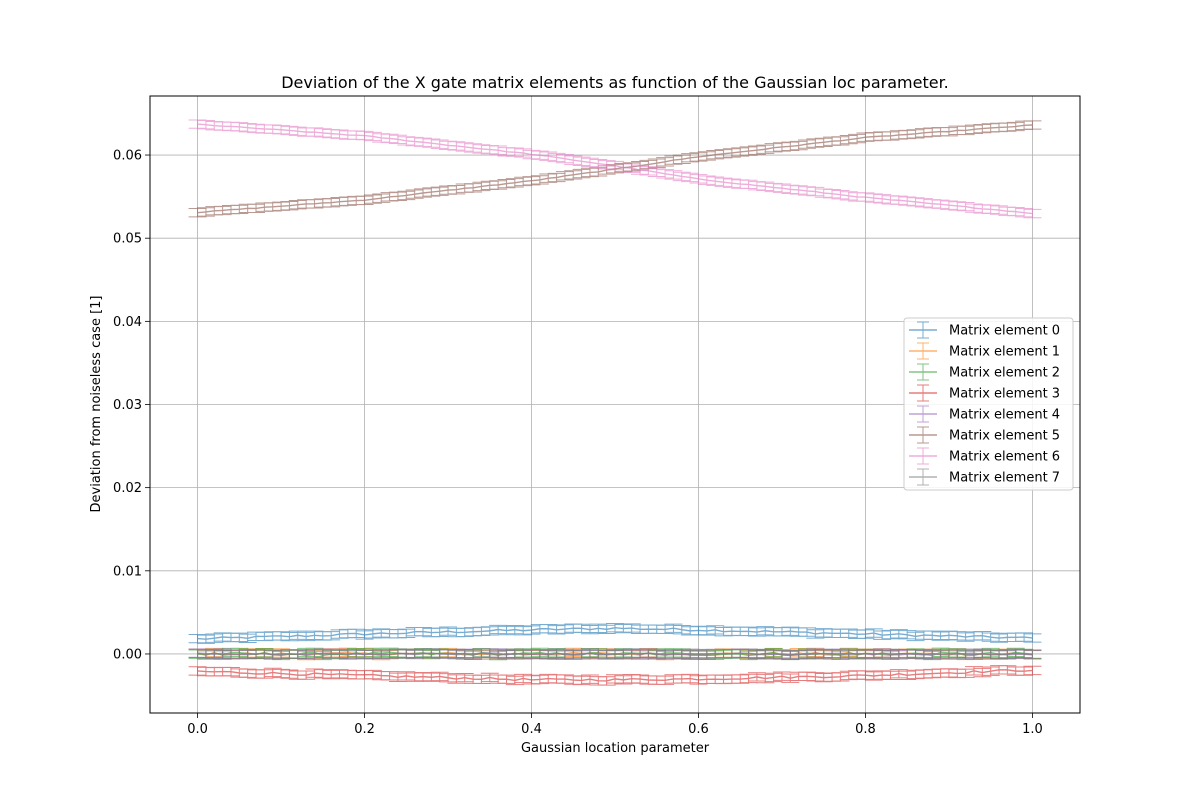 This screenshot has height=800, width=1200. What do you see at coordinates (1004, 373) in the screenshot?
I see `legend-label: Matrix element 2` at bounding box center [1004, 373].